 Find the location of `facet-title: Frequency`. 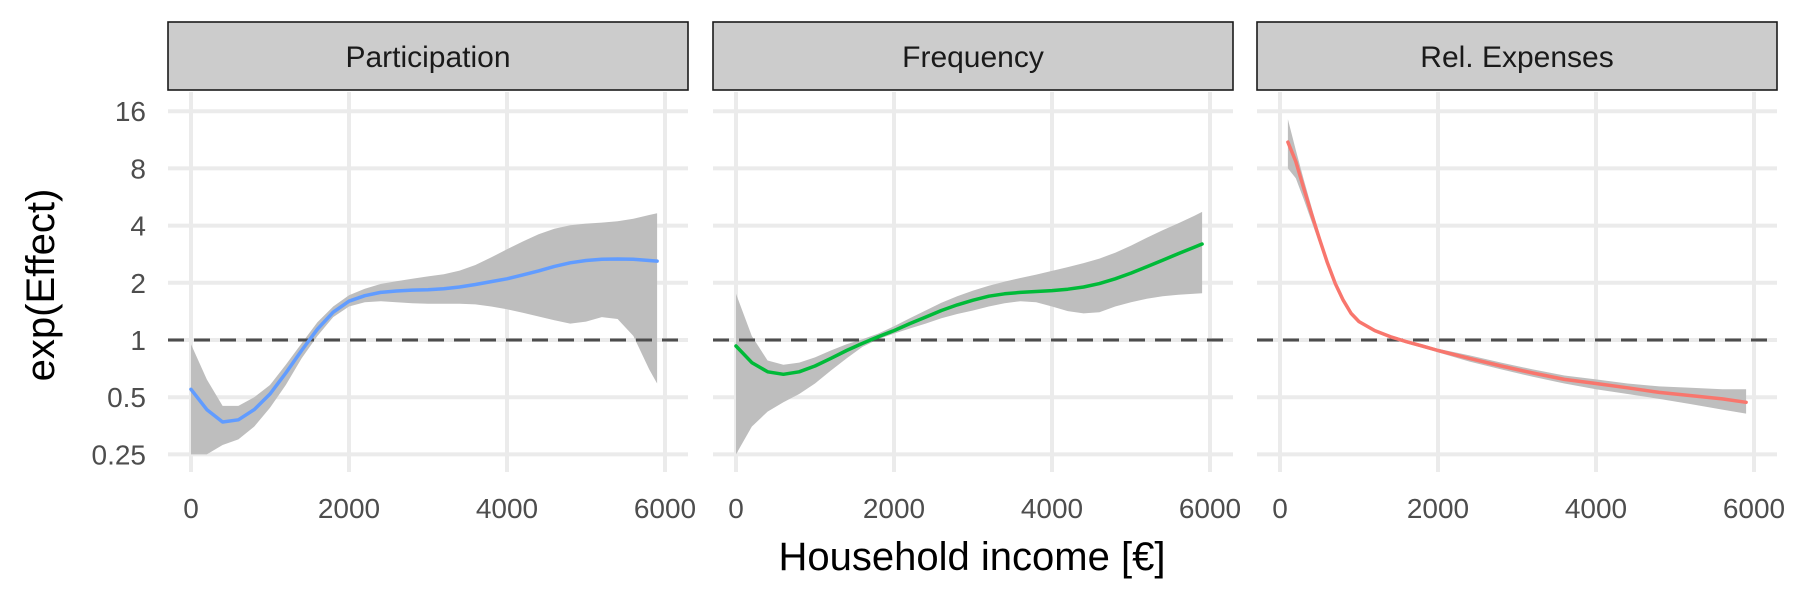

facet-title: Frequency is located at coordinates (973, 57).